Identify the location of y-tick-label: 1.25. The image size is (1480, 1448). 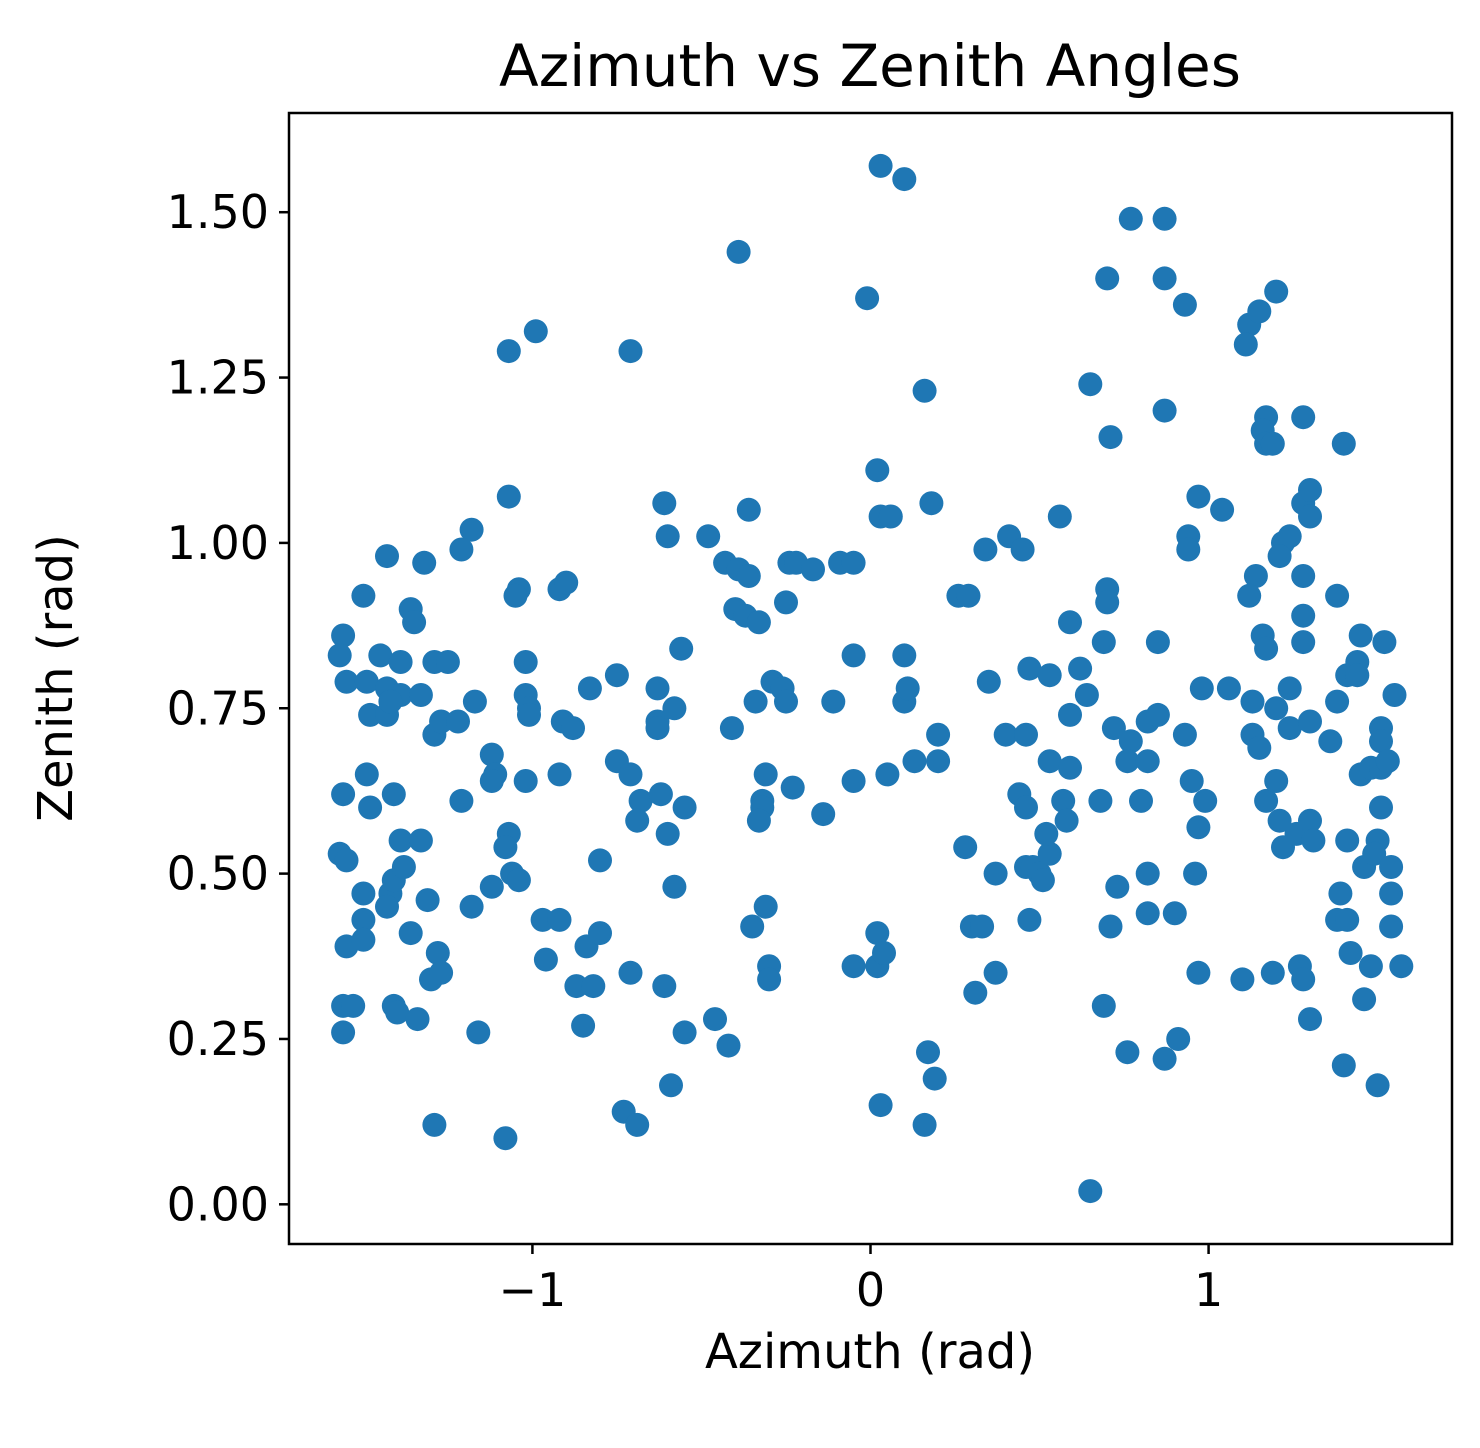
(218, 378).